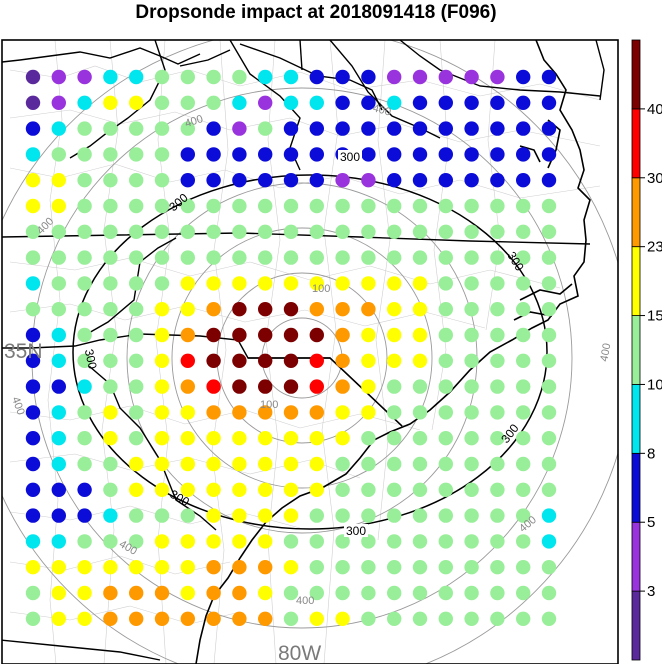  I want to click on contour-label-400: 400, so click(381, 110).